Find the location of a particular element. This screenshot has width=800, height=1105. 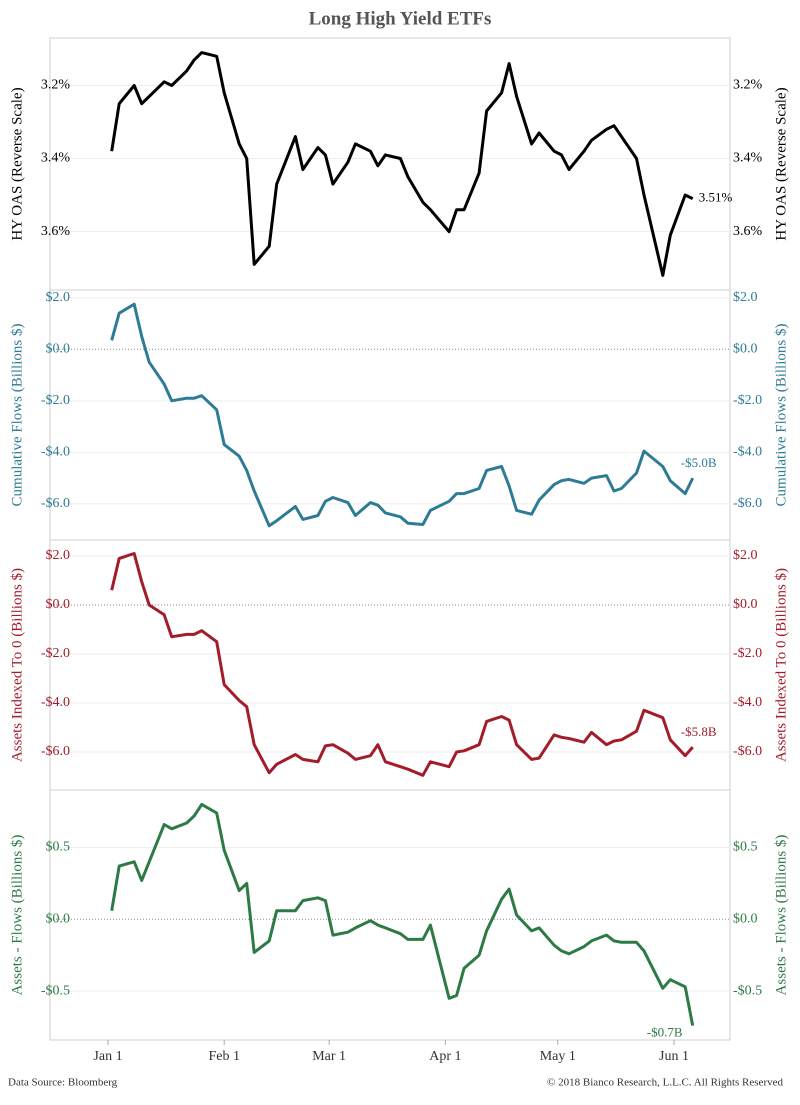

chart-title: Long High Yield ETFs is located at coordinates (400, 18).